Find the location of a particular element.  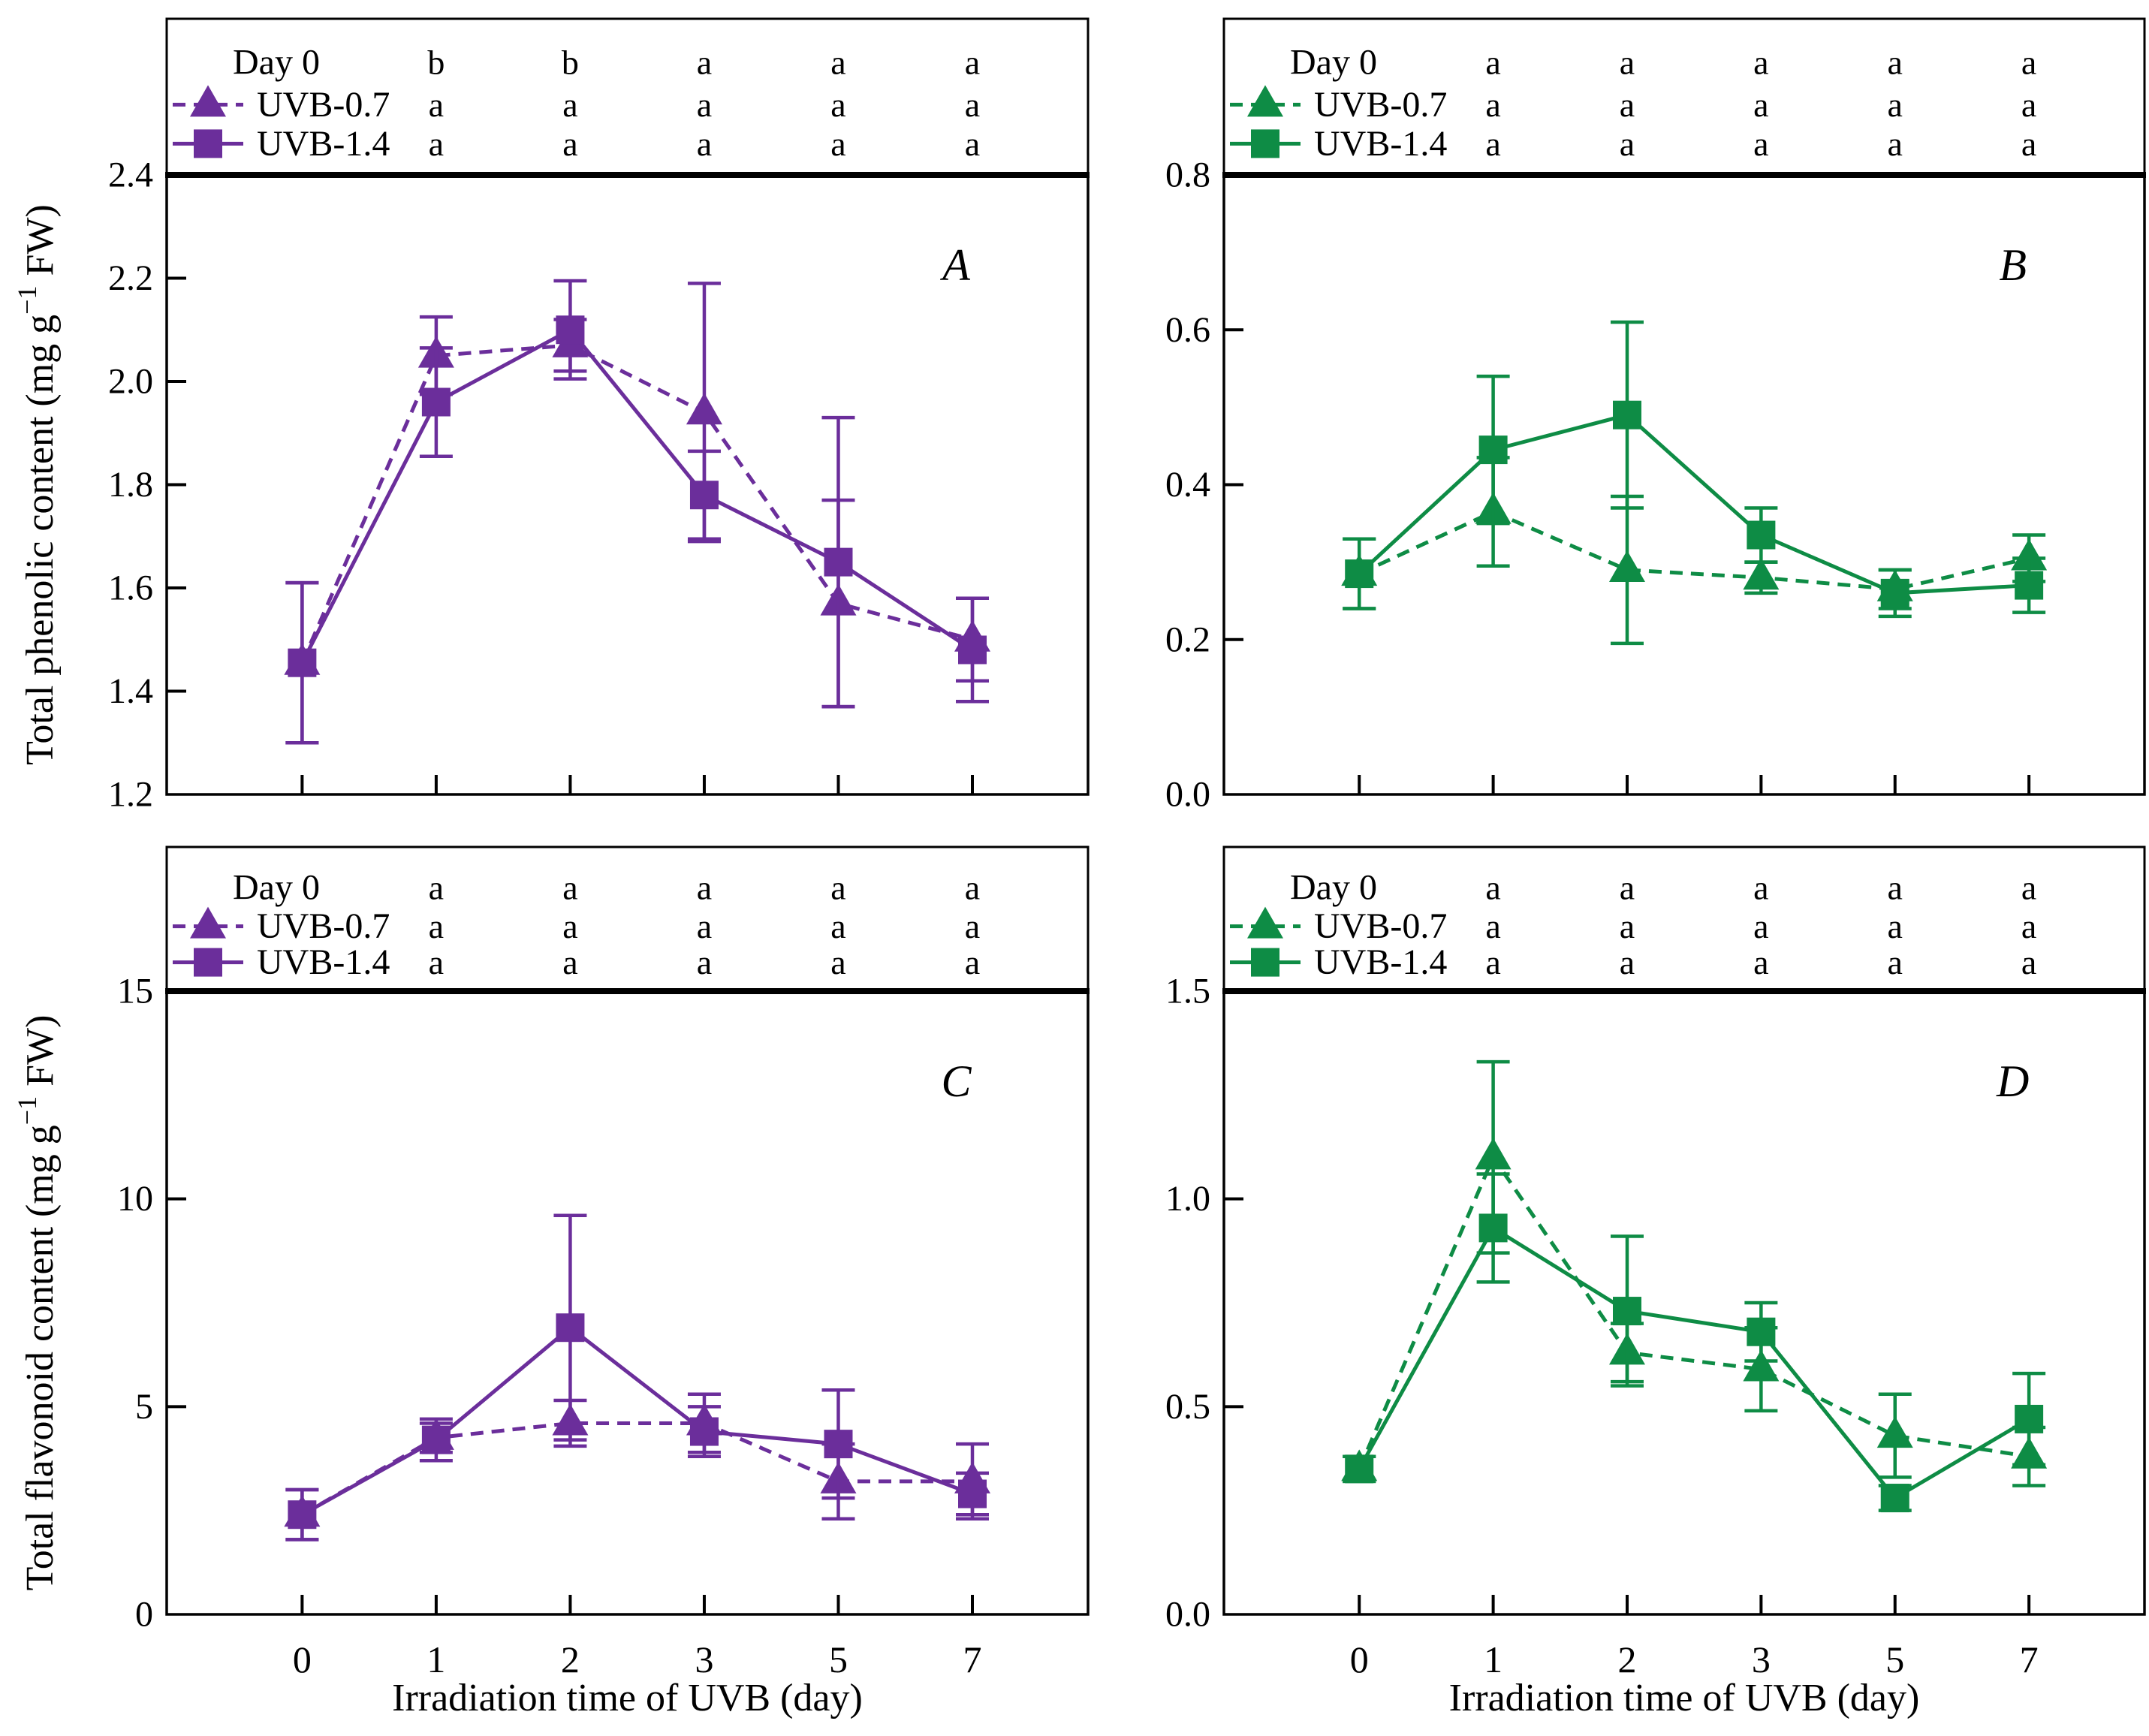

y-tick-label: 0.6 is located at coordinates (1187, 330).